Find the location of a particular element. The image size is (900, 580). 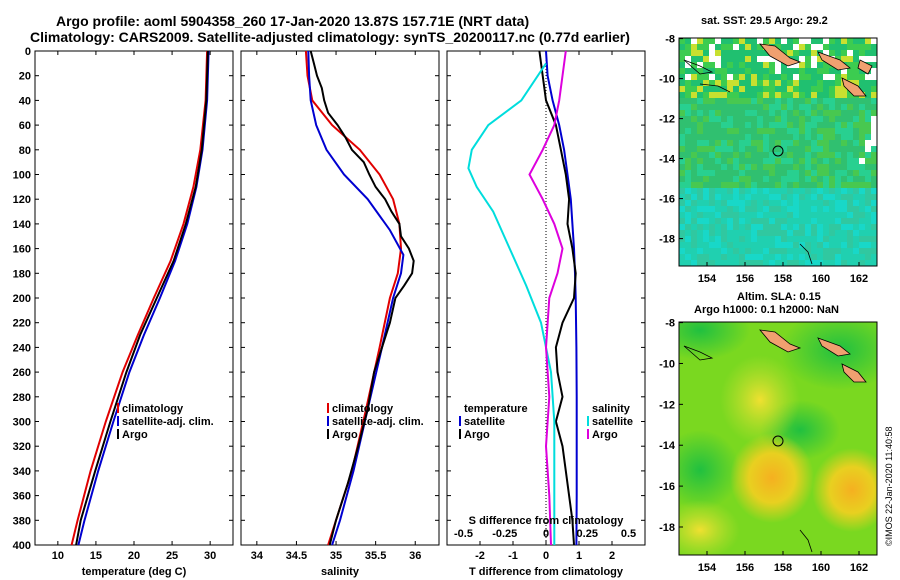

sdiff-legend-label: salinity is located at coordinates (611, 409).